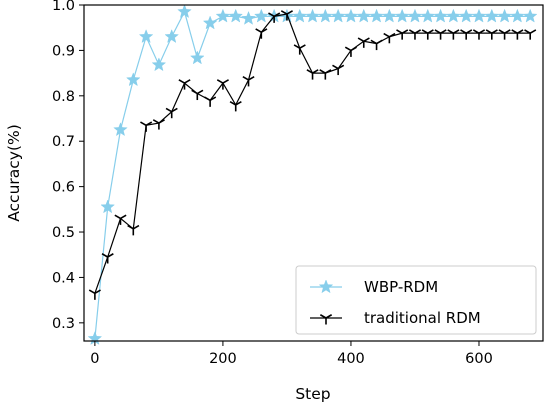 The height and width of the screenshot is (409, 550). What do you see at coordinates (63, 7) in the screenshot?
I see `y-tick-label: 1.0` at bounding box center [63, 7].